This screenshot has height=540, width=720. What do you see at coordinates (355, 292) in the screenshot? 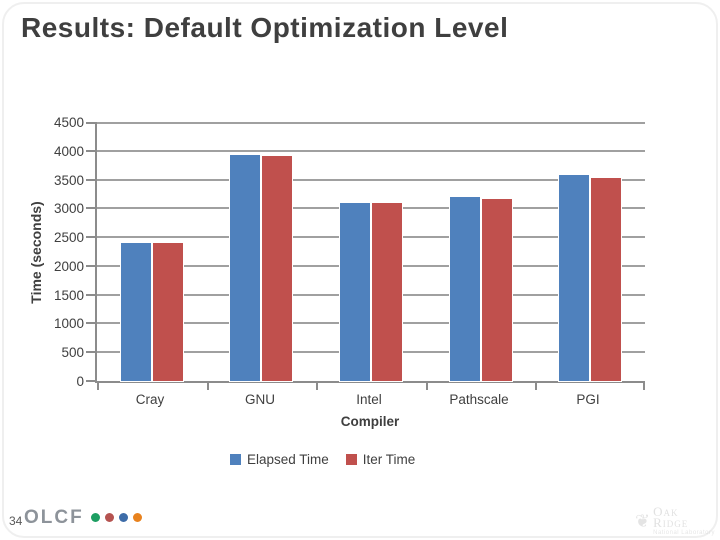
I see `bar-elapsed-time-intel` at bounding box center [355, 292].